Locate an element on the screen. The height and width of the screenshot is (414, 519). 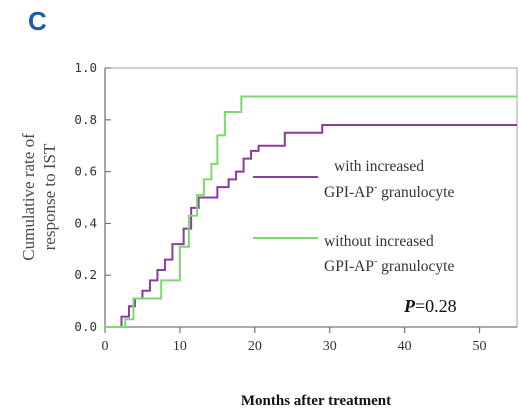
y-ticks: 0.0 0.2 0.4 0.6 0.8 1.0 is located at coordinates (92, 197).